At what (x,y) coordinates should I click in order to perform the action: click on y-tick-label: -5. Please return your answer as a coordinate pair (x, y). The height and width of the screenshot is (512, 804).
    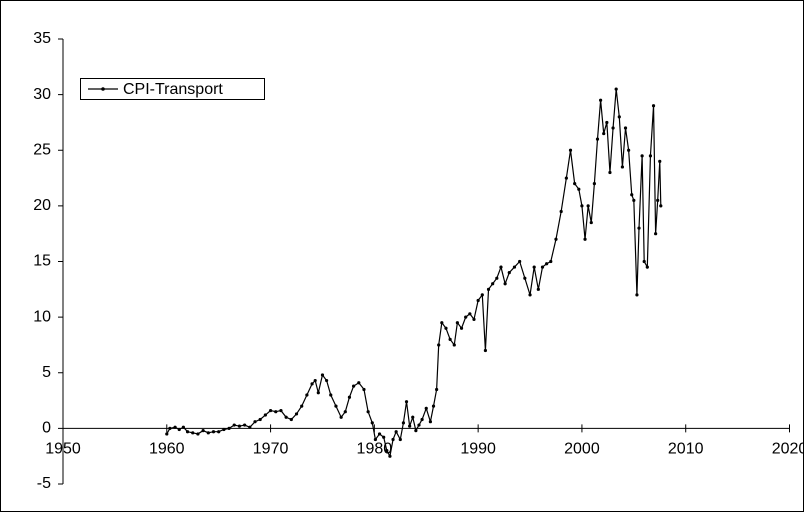
    Looking at the image, I should click on (44, 483).